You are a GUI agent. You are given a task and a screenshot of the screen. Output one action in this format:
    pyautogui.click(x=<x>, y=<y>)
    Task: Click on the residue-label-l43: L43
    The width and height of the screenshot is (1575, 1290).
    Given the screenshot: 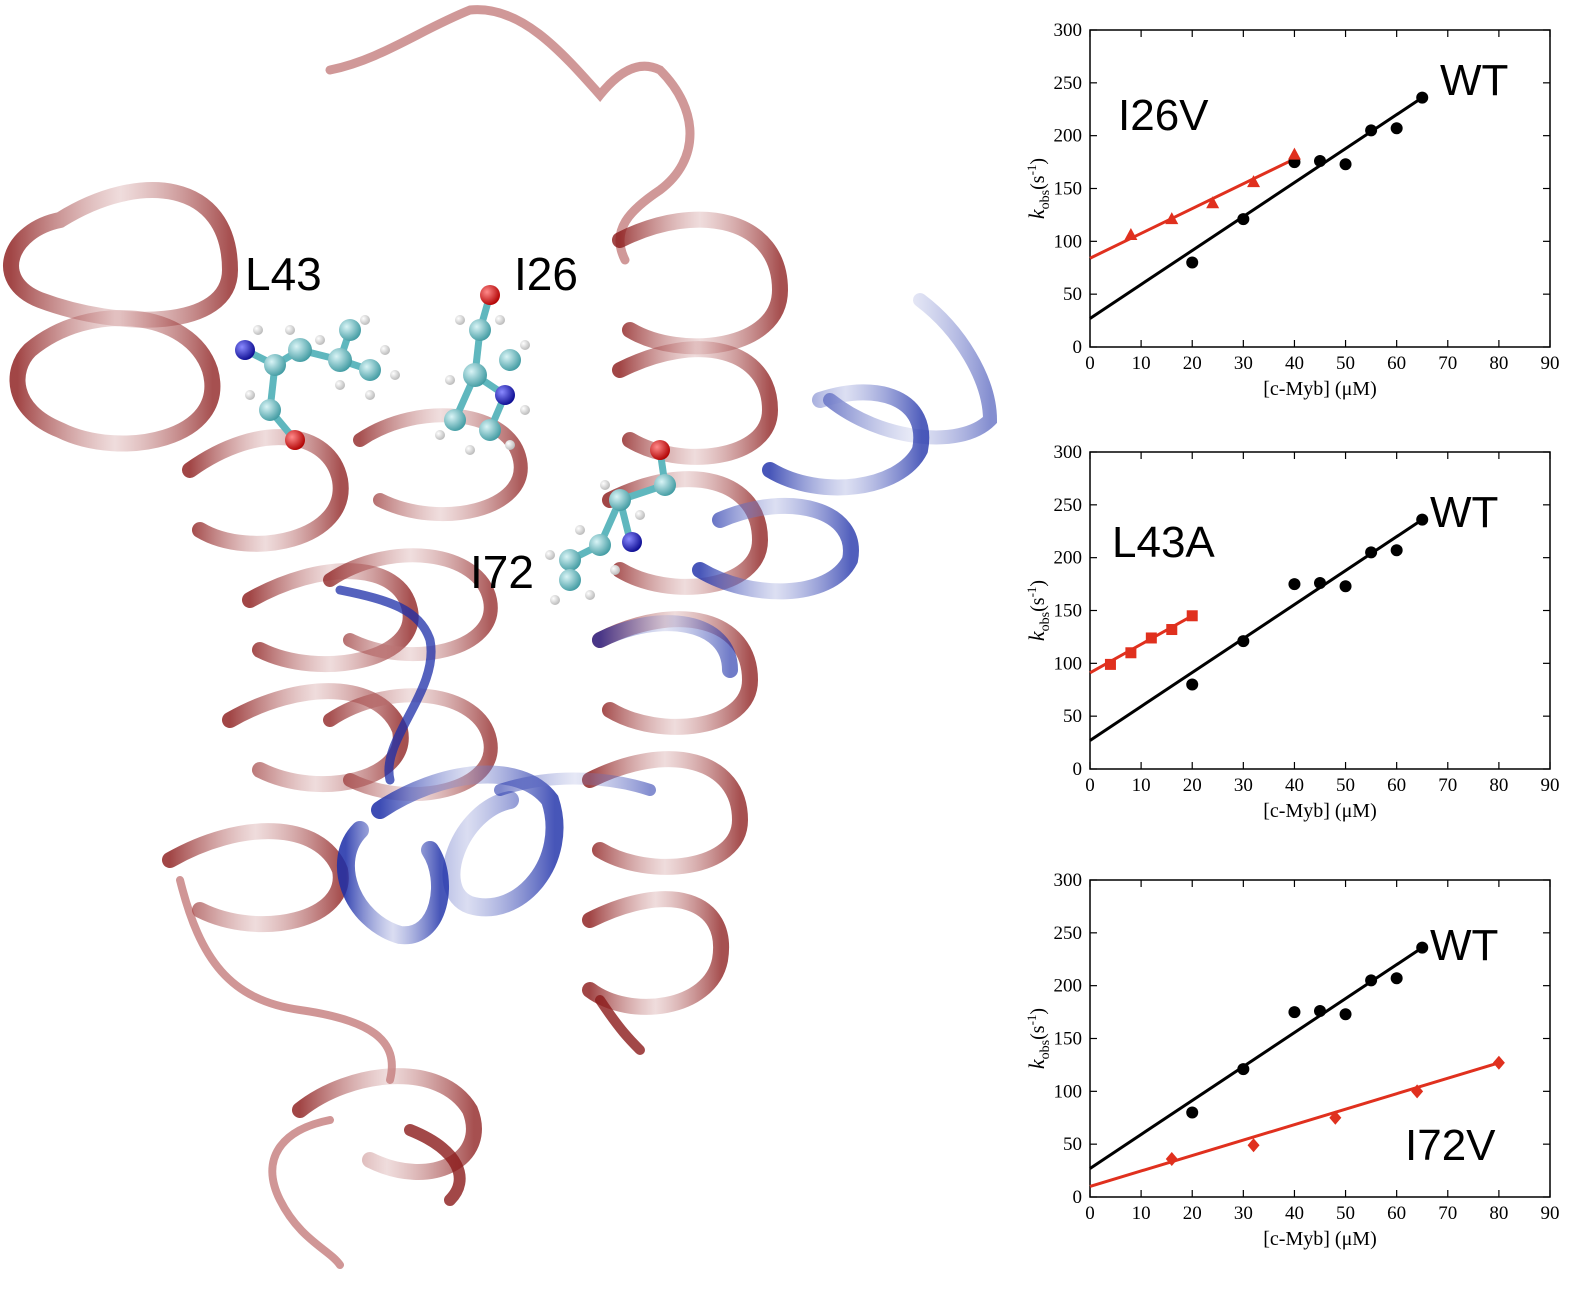 What is the action you would take?
    pyautogui.click(x=283, y=274)
    